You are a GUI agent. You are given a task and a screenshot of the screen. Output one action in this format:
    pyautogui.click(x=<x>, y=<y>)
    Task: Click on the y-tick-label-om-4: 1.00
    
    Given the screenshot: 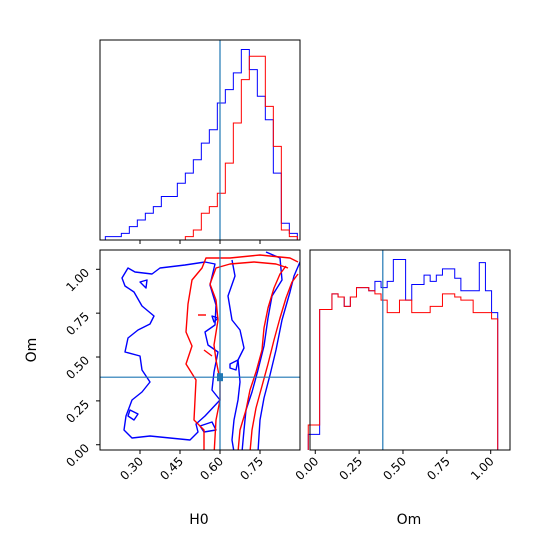 What is the action you would take?
    pyautogui.click(x=77, y=280)
    